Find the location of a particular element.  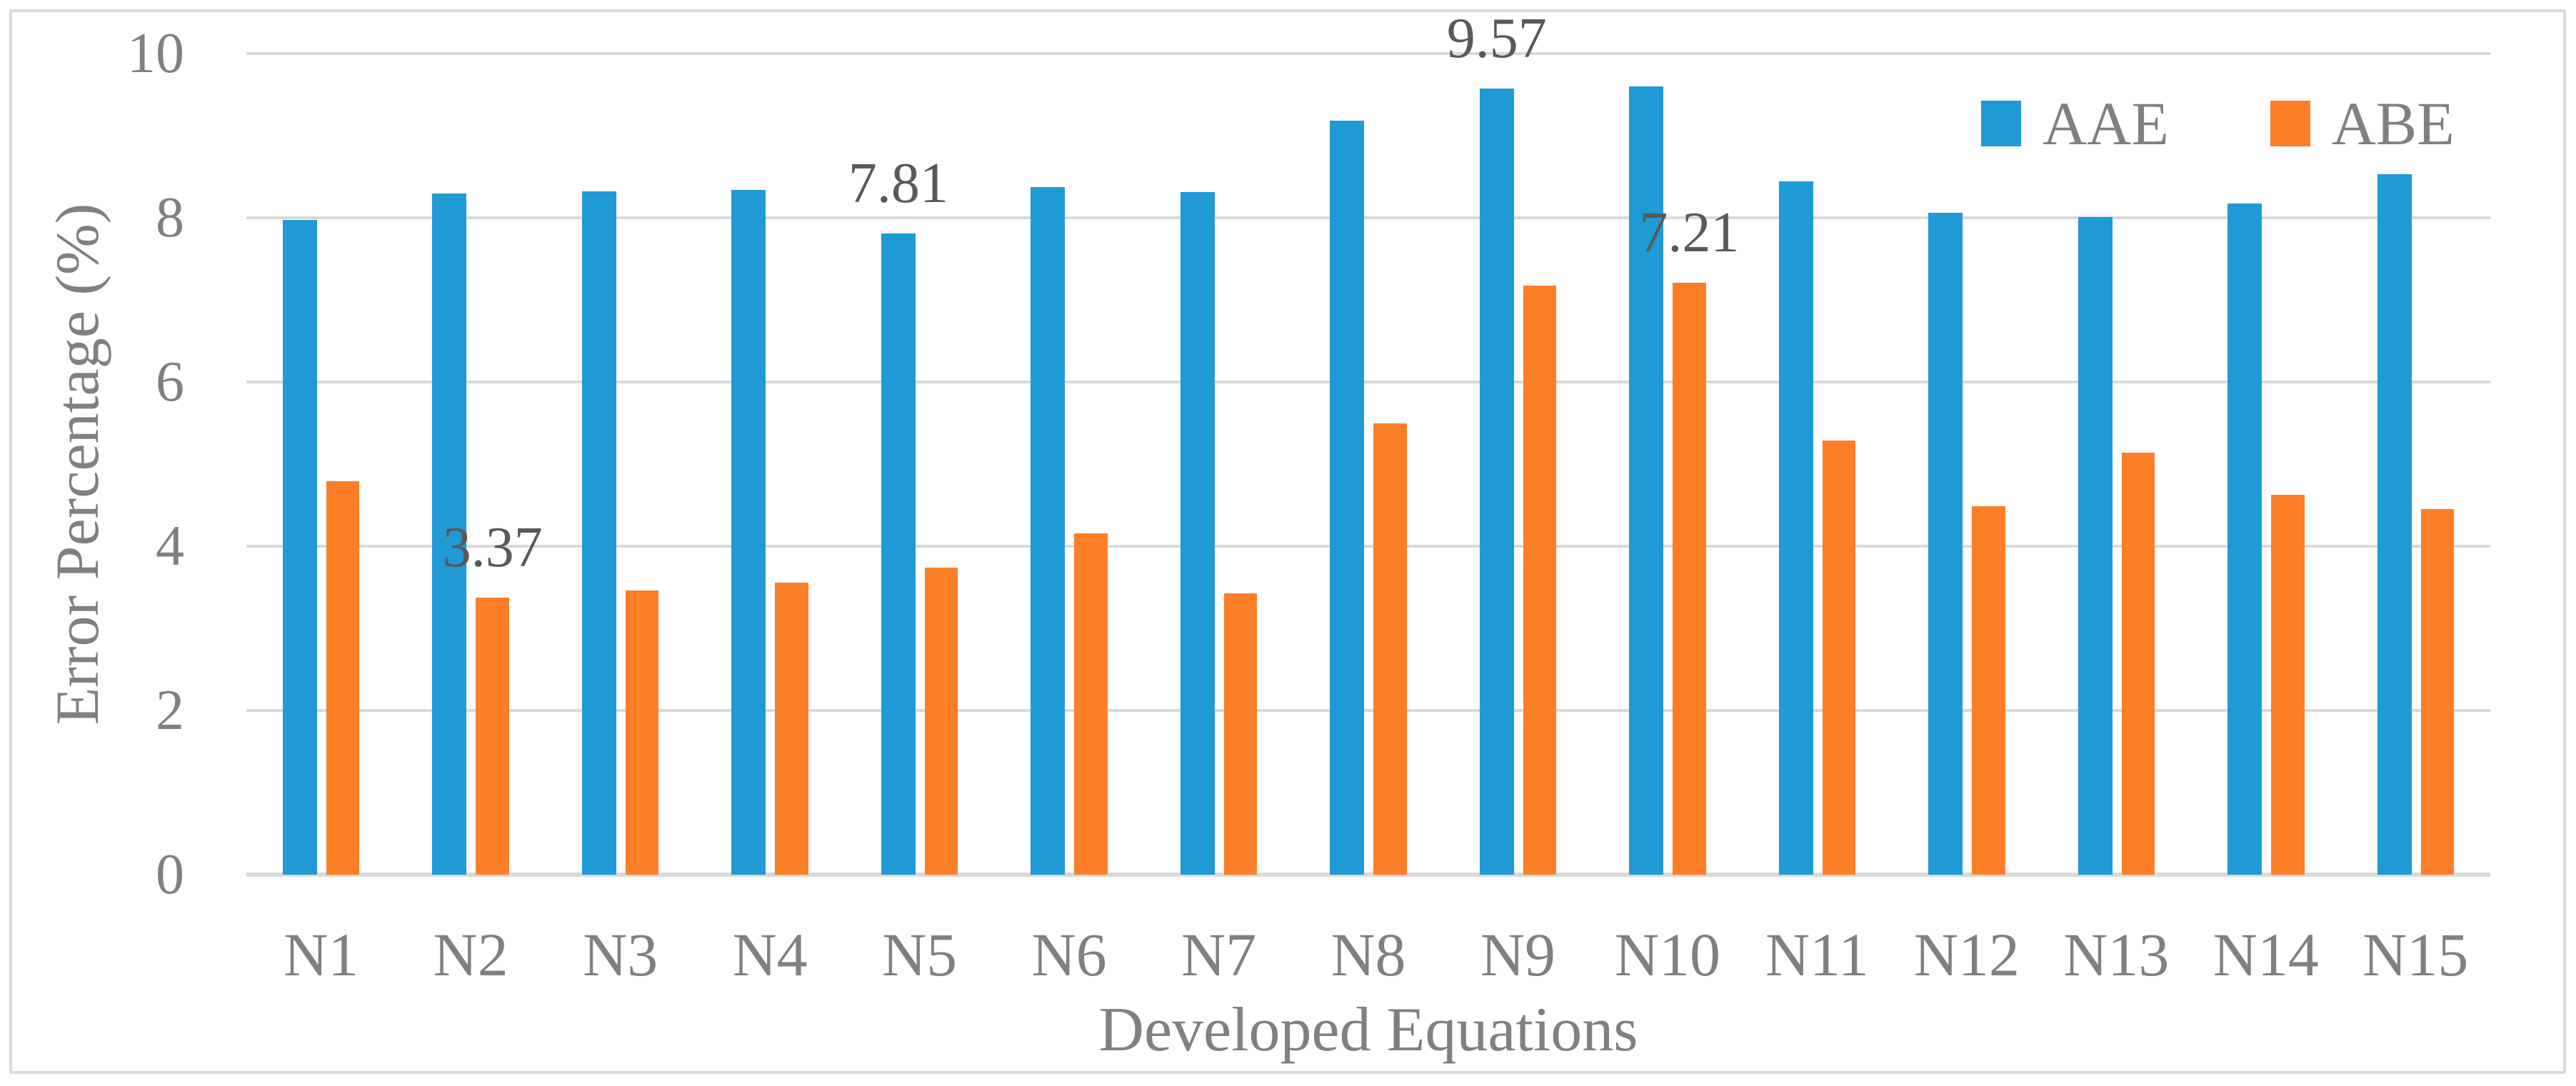

bar-abe-n12 is located at coordinates (1988, 690).